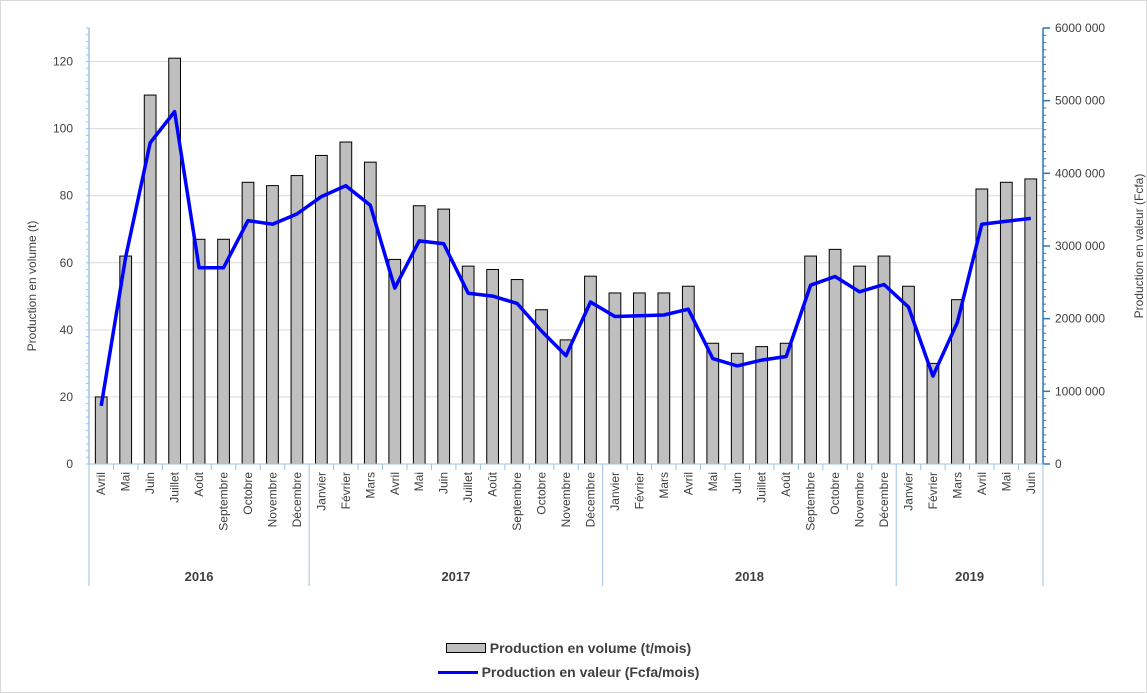 The height and width of the screenshot is (693, 1147). Describe the element at coordinates (1080, 101) in the screenshot. I see `y-tick-right: 5000 000` at that location.